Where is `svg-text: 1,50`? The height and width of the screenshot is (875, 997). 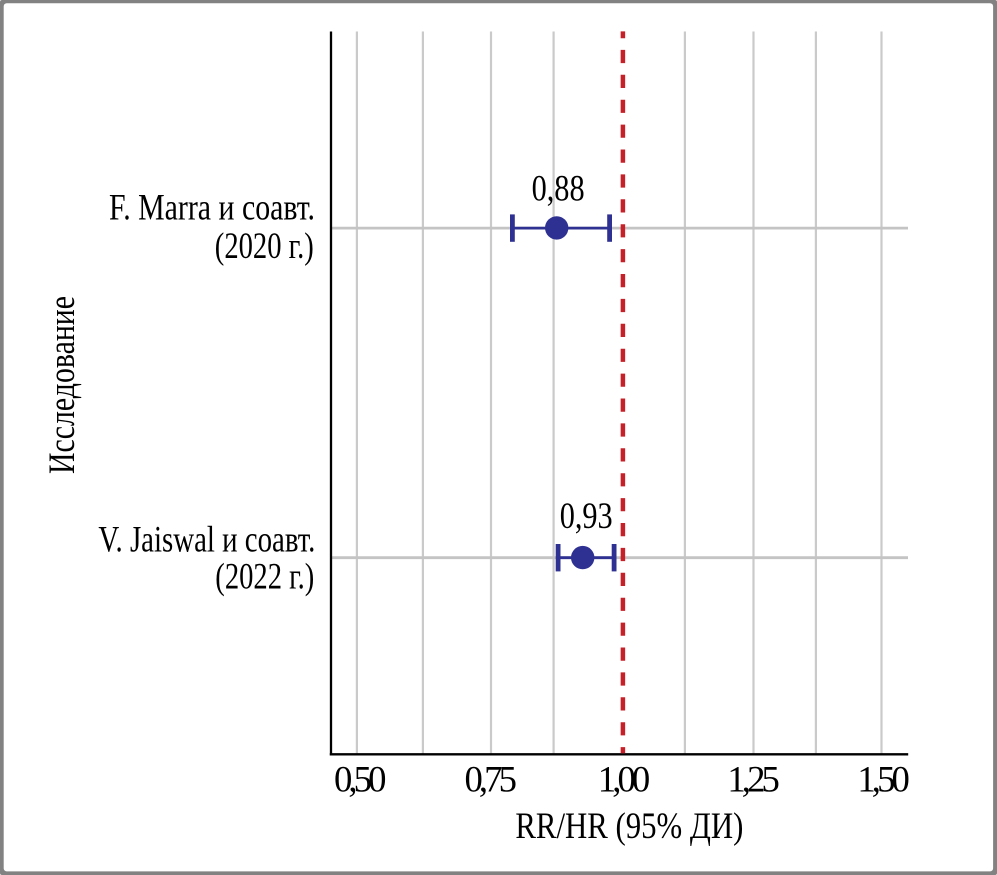
svg-text: 1,50 is located at coordinates (883, 779).